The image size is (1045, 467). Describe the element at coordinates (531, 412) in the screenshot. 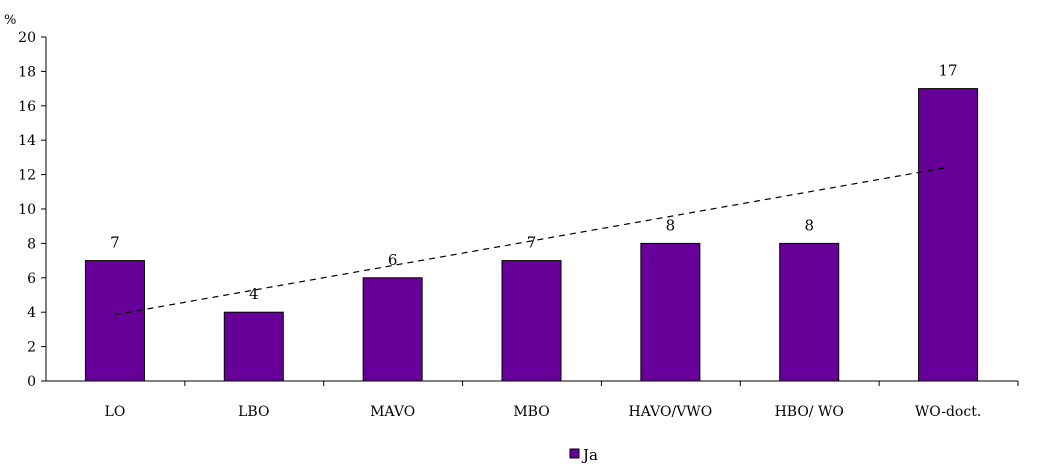

I see `x-tick-label: MBO` at that location.